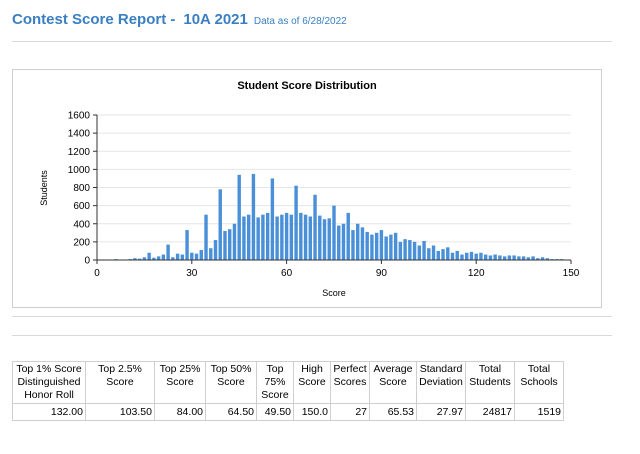  Describe the element at coordinates (49, 382) in the screenshot. I see `header-top1: Top 1% Score Distinguished Honor Roll` at that location.